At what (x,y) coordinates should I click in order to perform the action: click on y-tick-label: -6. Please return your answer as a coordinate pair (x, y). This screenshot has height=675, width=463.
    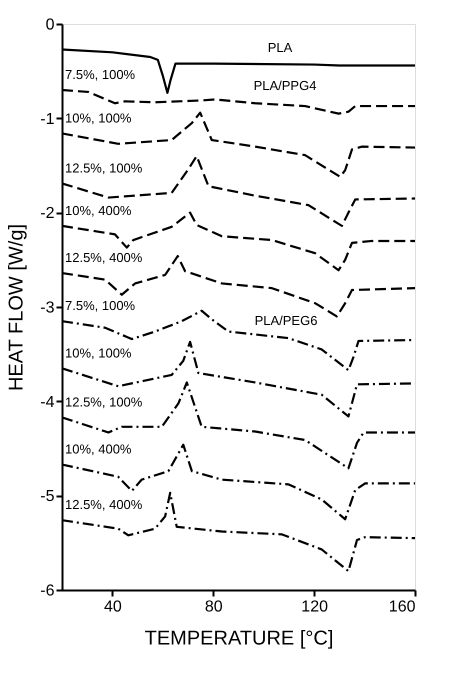
    Looking at the image, I should click on (47, 591).